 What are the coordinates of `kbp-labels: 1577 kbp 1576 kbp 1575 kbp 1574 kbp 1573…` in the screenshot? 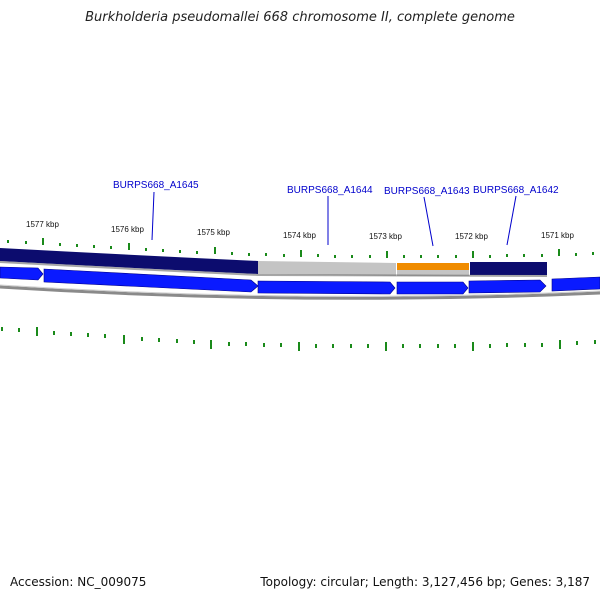 It's located at (300, 230).